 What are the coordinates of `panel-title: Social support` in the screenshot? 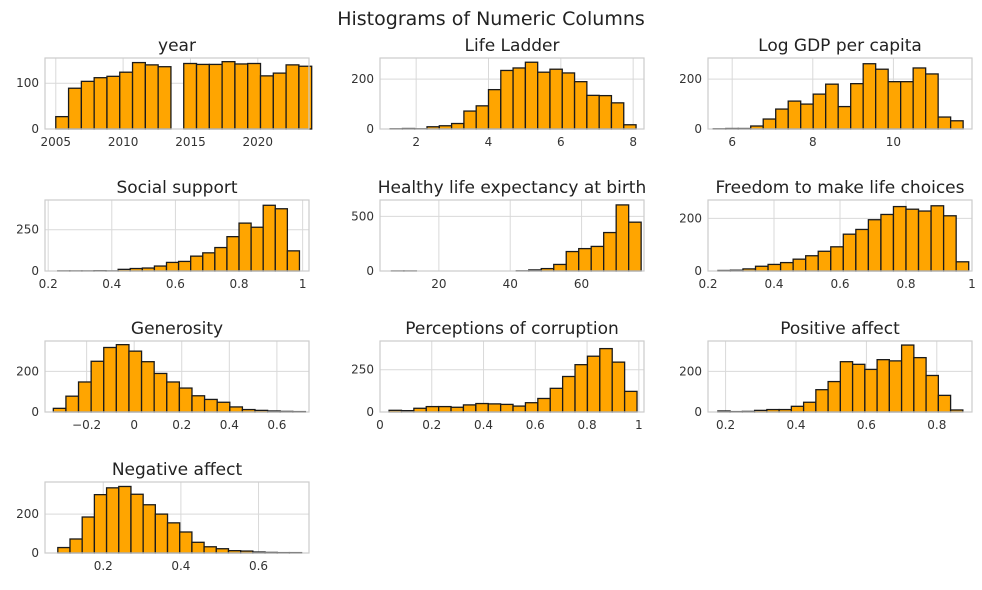 It's located at (176, 188).